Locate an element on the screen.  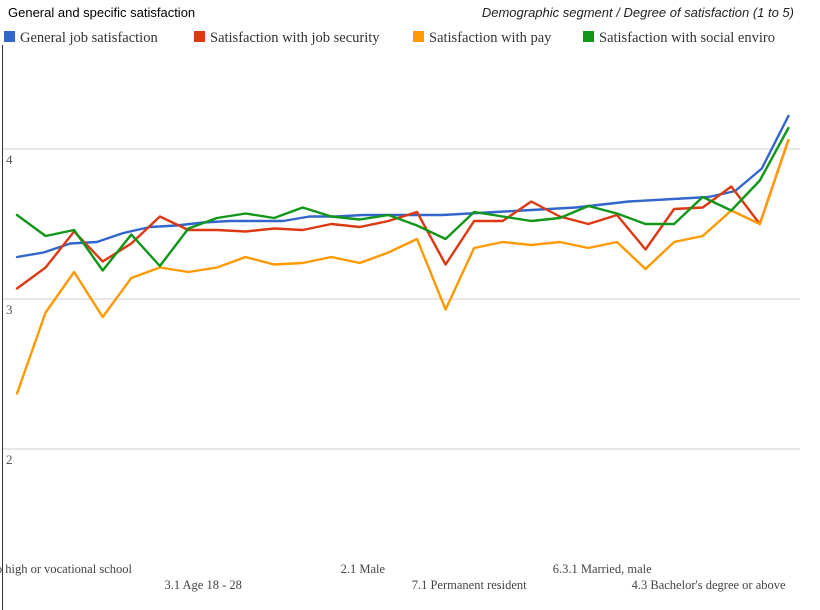
x-tick-label: 3.1 Age 18 - 28 is located at coordinates (202, 585).